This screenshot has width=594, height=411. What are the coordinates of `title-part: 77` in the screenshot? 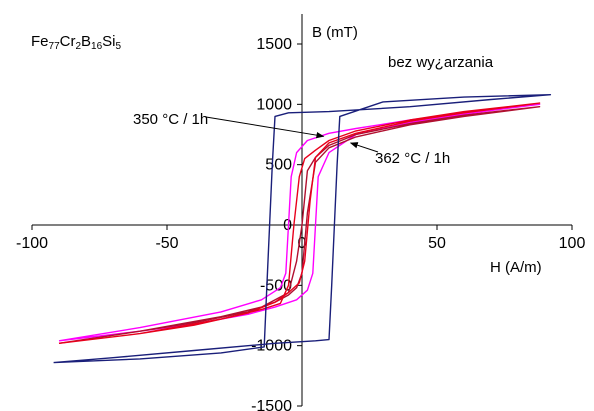 It's located at (55, 46).